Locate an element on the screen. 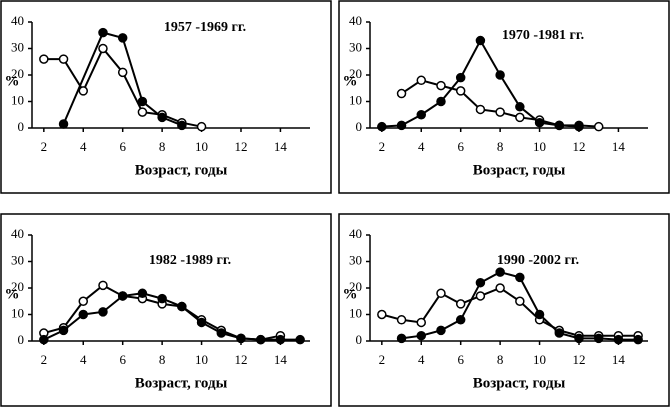  chart-title: 1982 -1989 гг. is located at coordinates (190, 260).